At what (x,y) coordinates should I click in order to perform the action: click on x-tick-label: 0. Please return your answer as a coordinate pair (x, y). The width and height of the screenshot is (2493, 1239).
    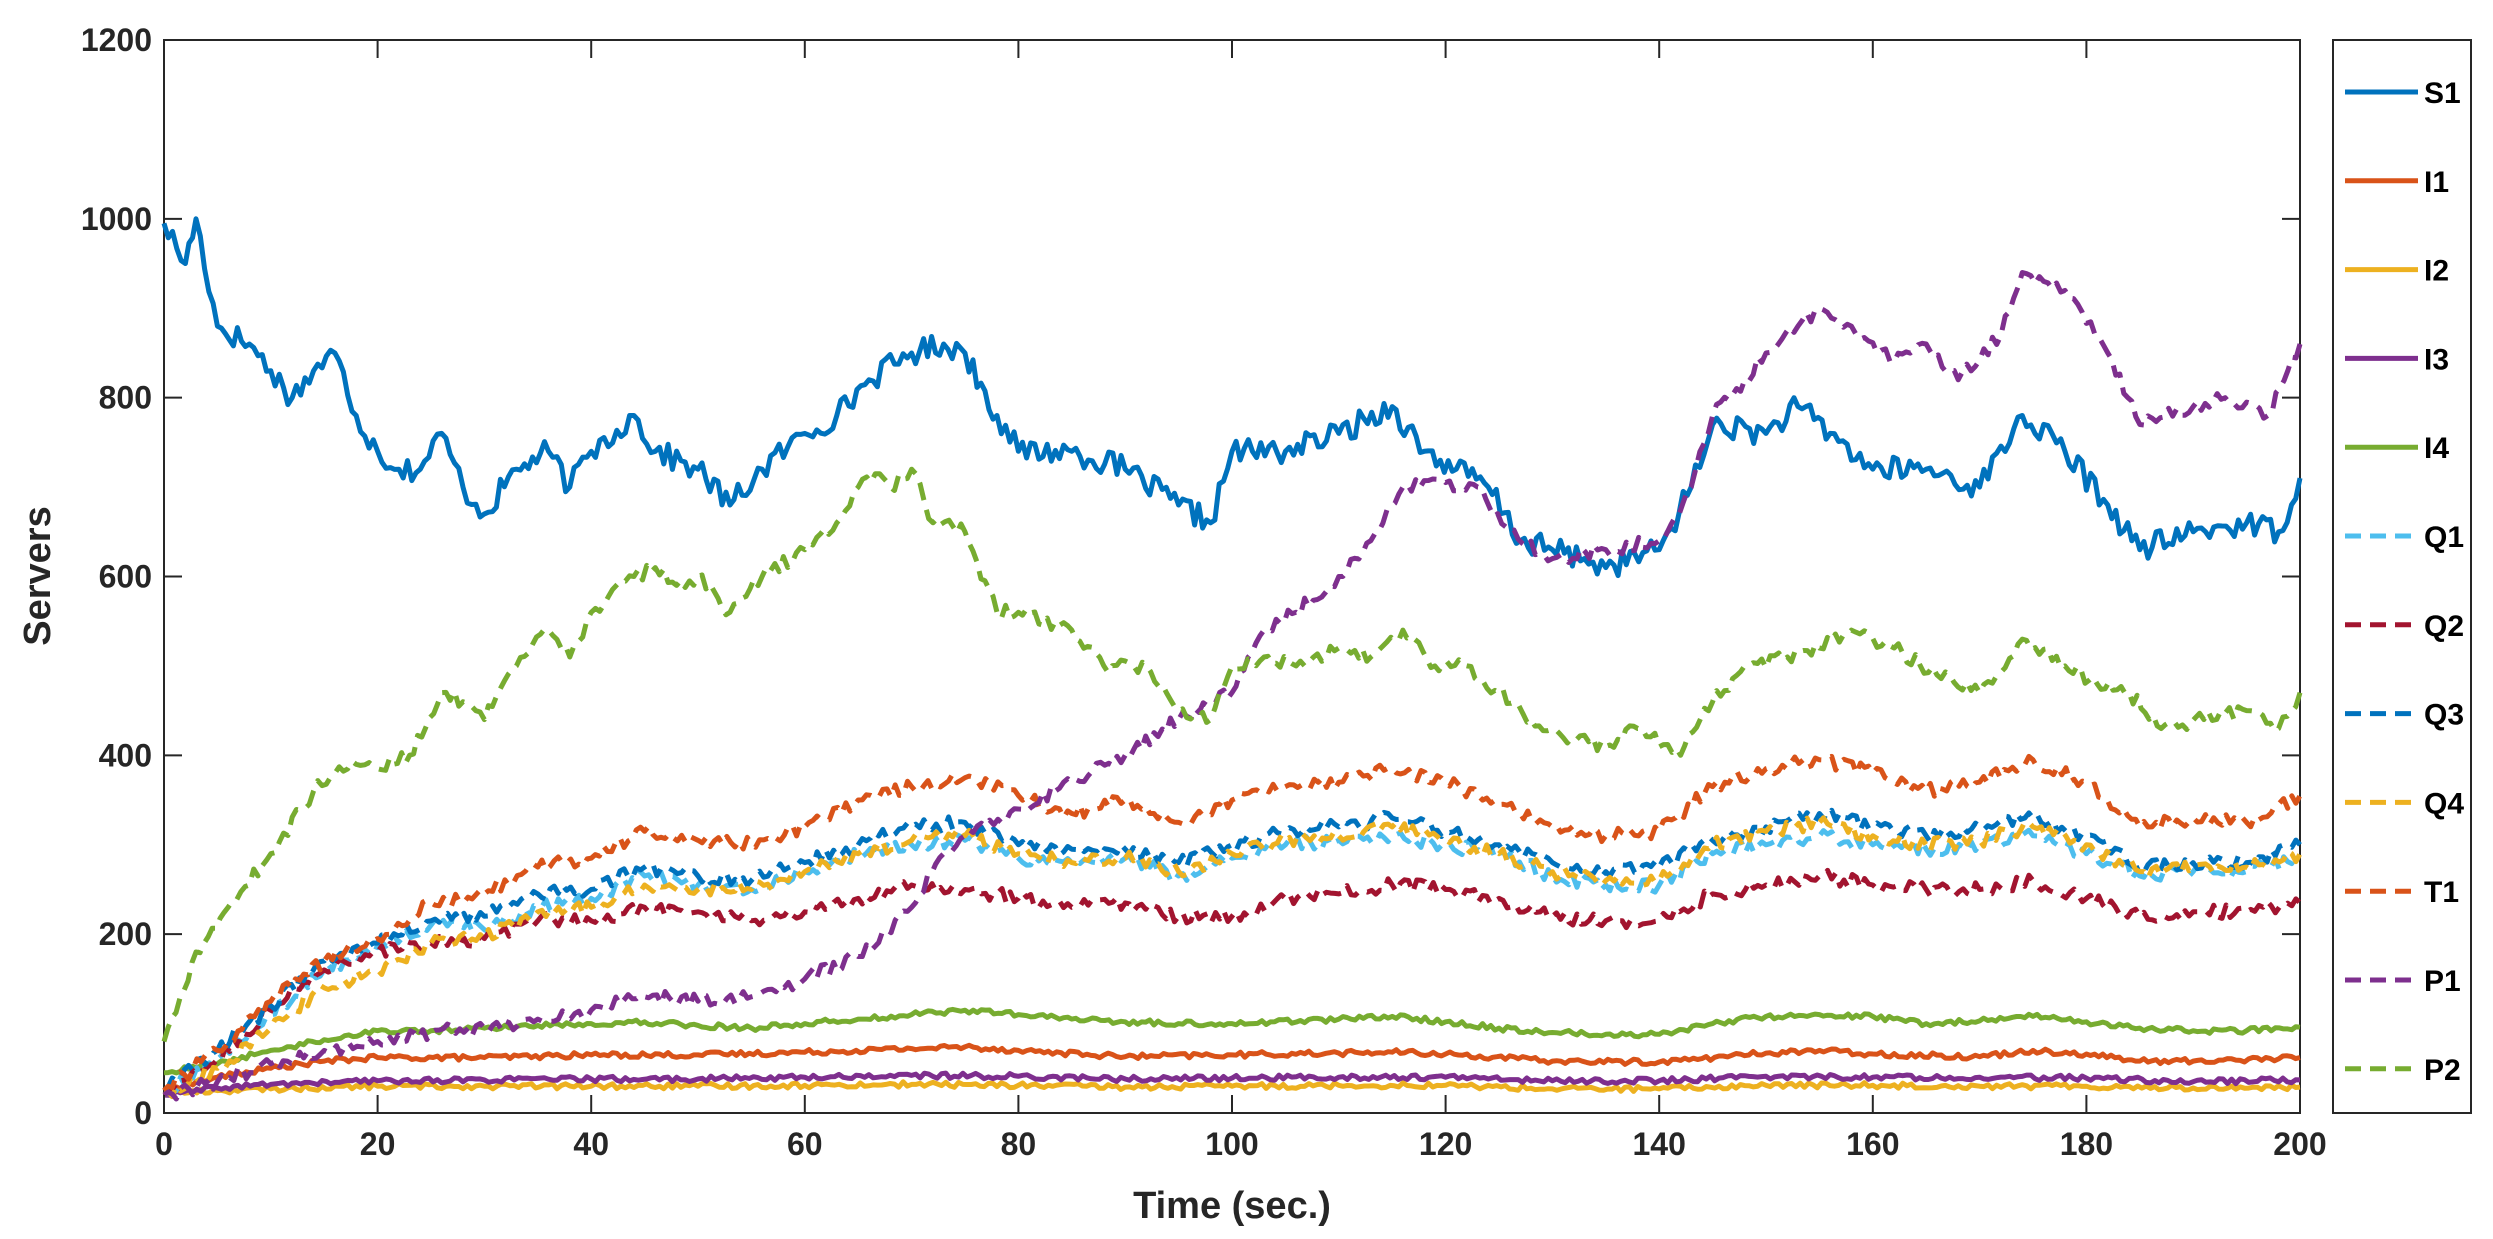
    Looking at the image, I should click on (164, 1144).